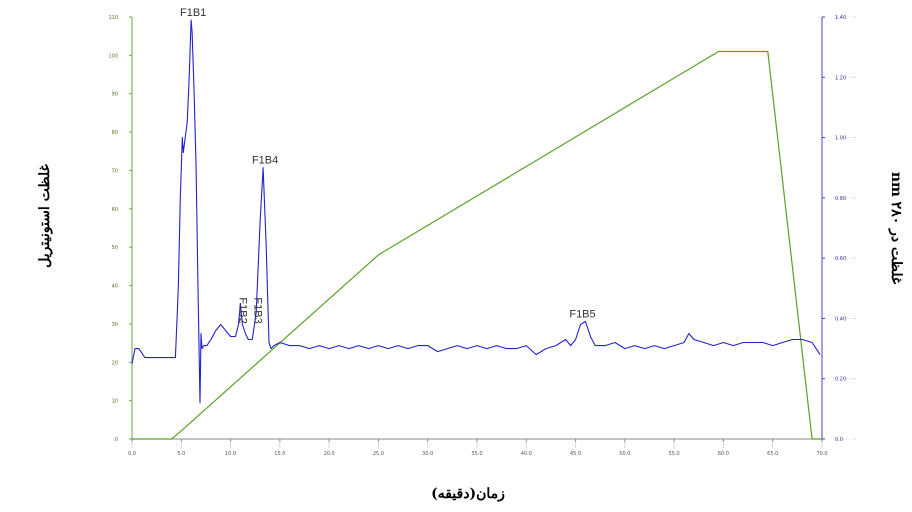 Image resolution: width=912 pixels, height=512 pixels. I want to click on left-tick-label: 80, so click(115, 133).